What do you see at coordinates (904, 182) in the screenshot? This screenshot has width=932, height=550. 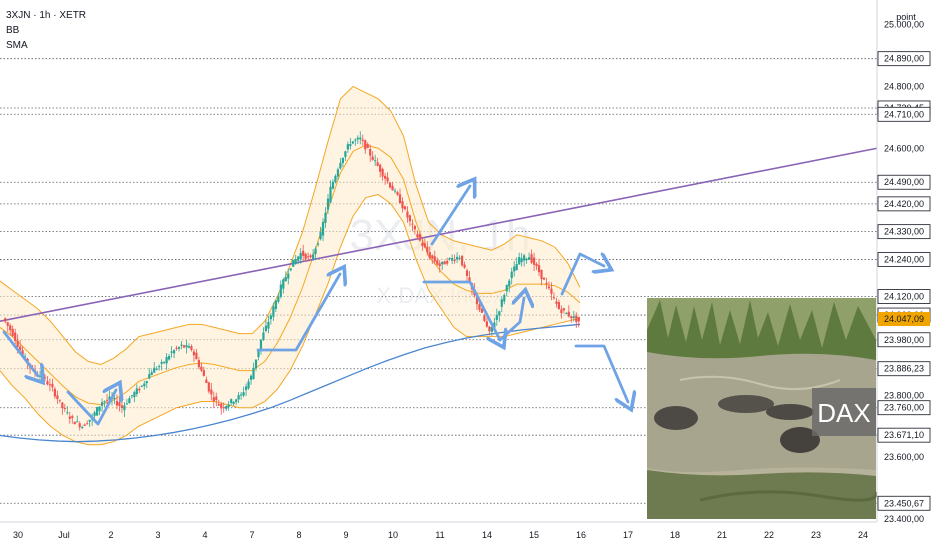 I see `level-label-box` at bounding box center [904, 182].